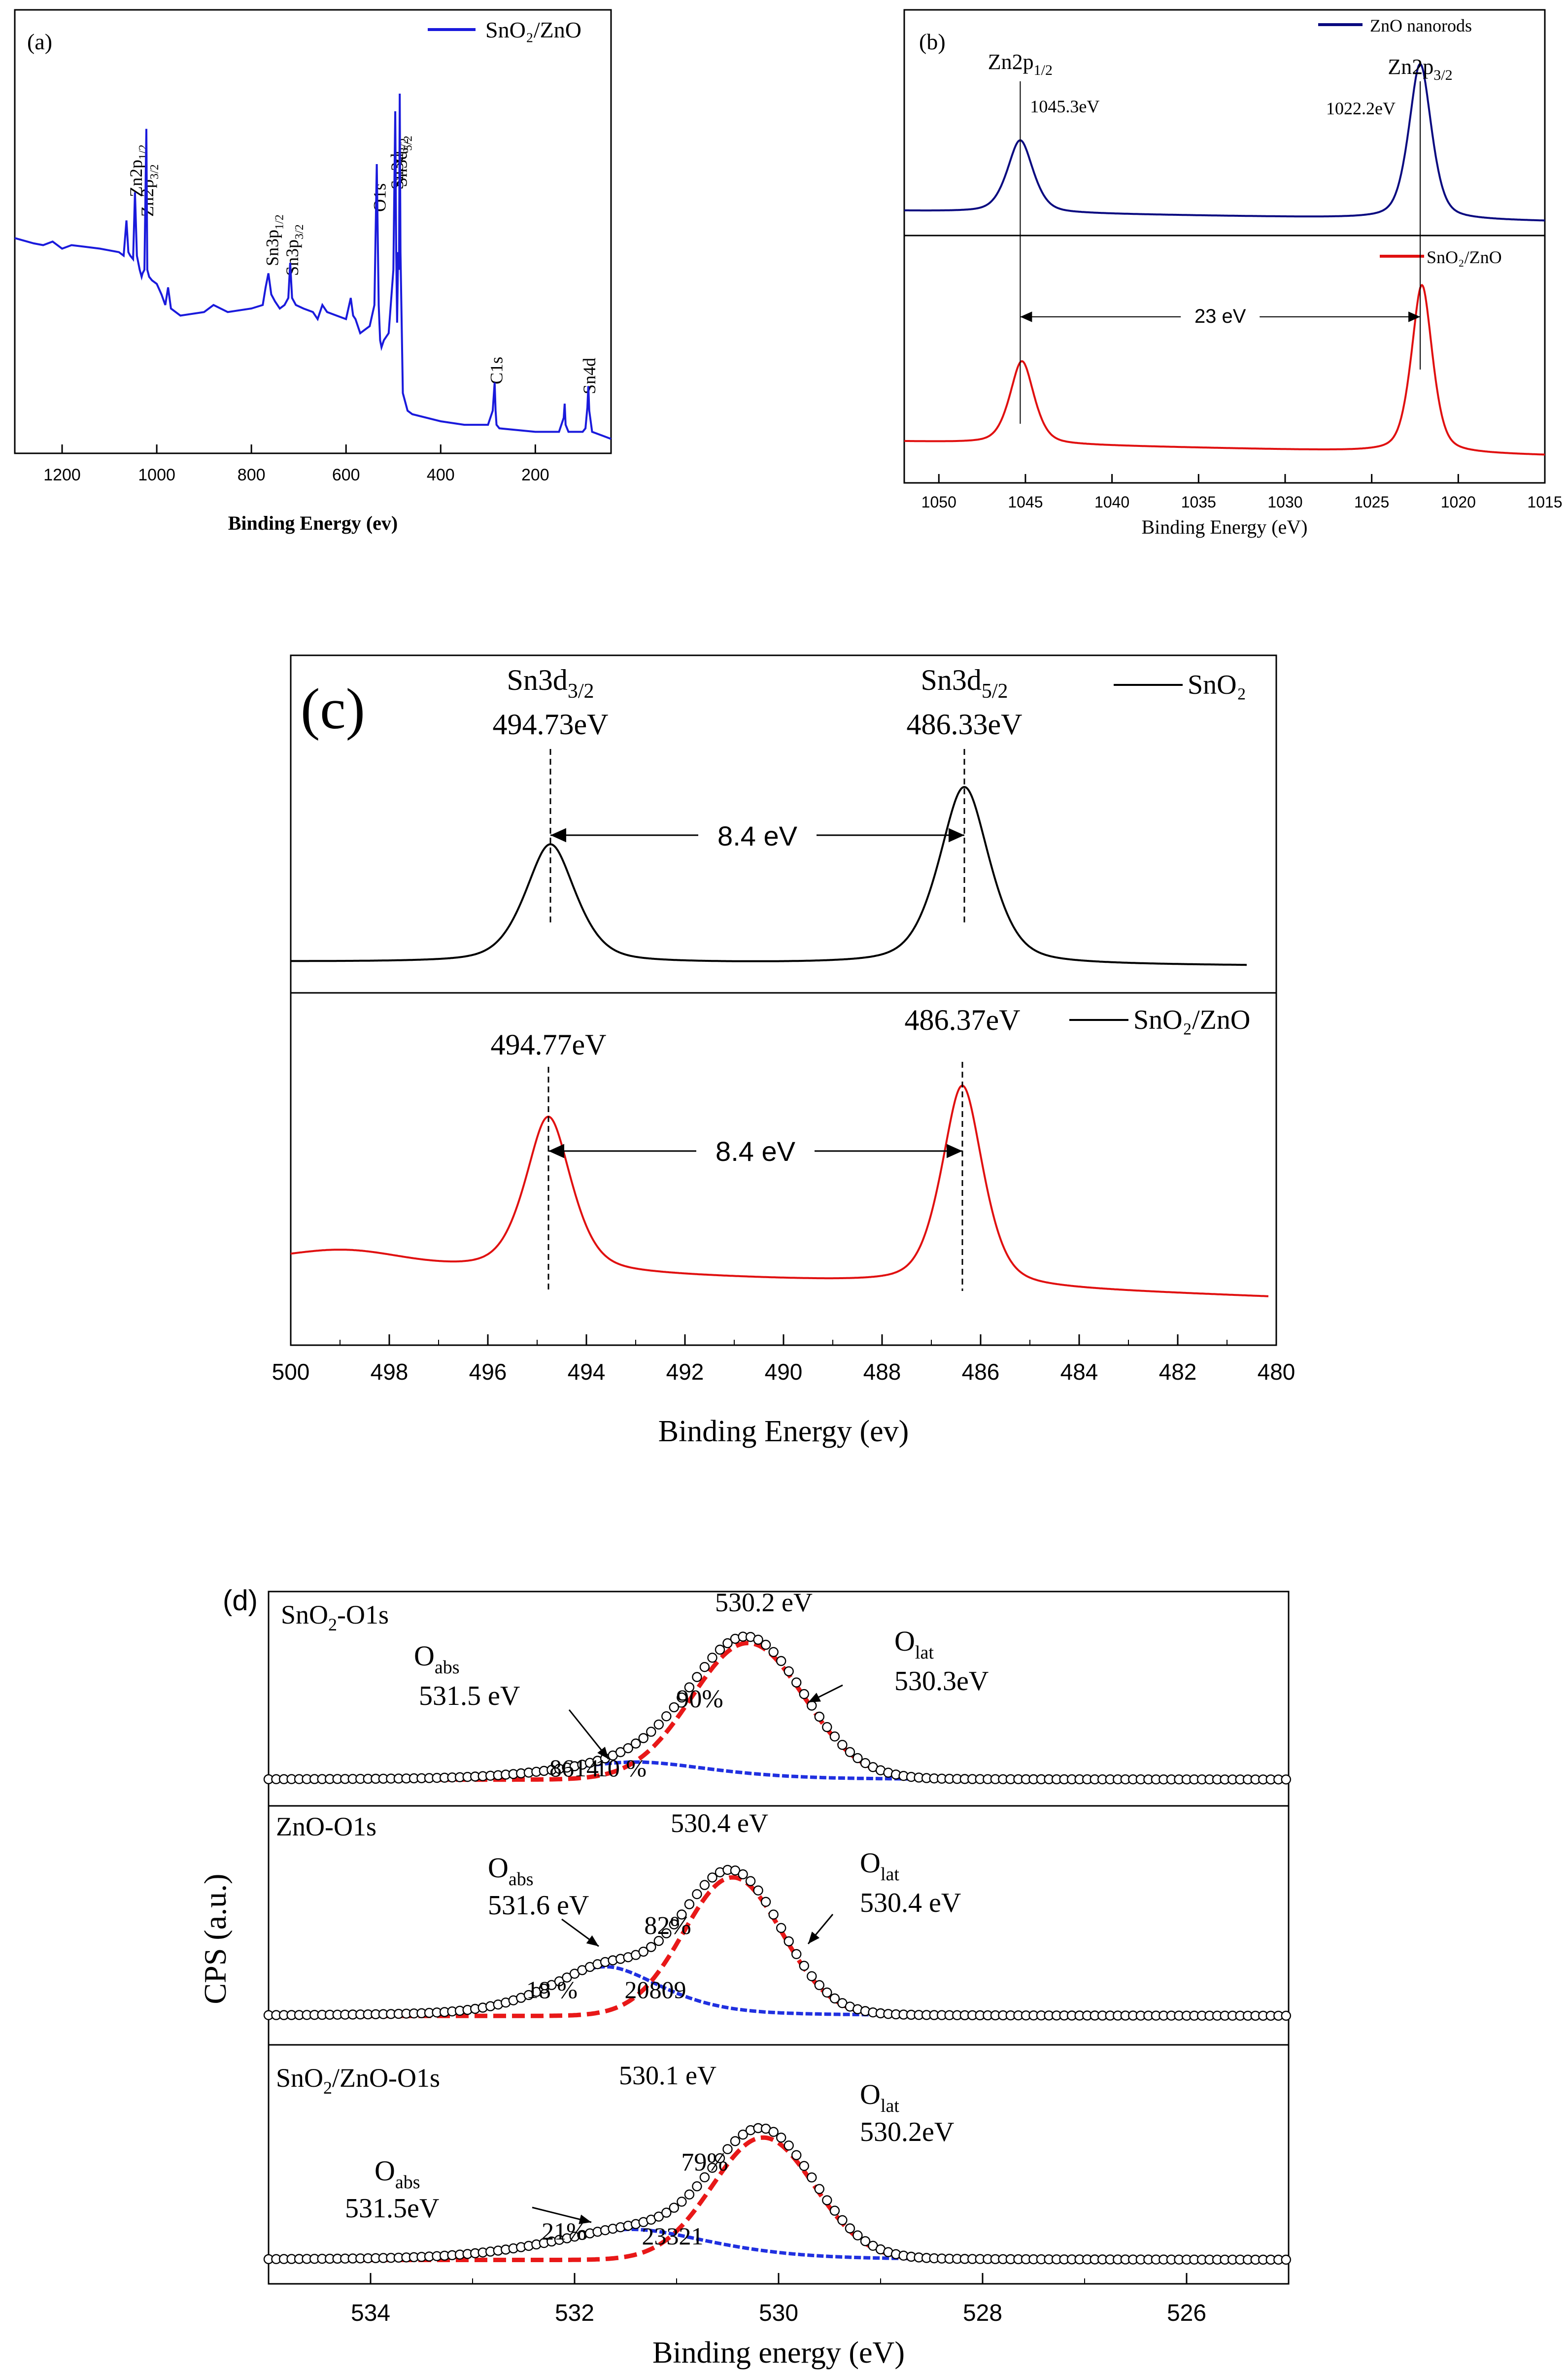 This screenshot has height=2374, width=1568. Describe the element at coordinates (756, 1152) in the screenshot. I see `panel-c-bottom-separation-label: 8.4 eV` at that location.